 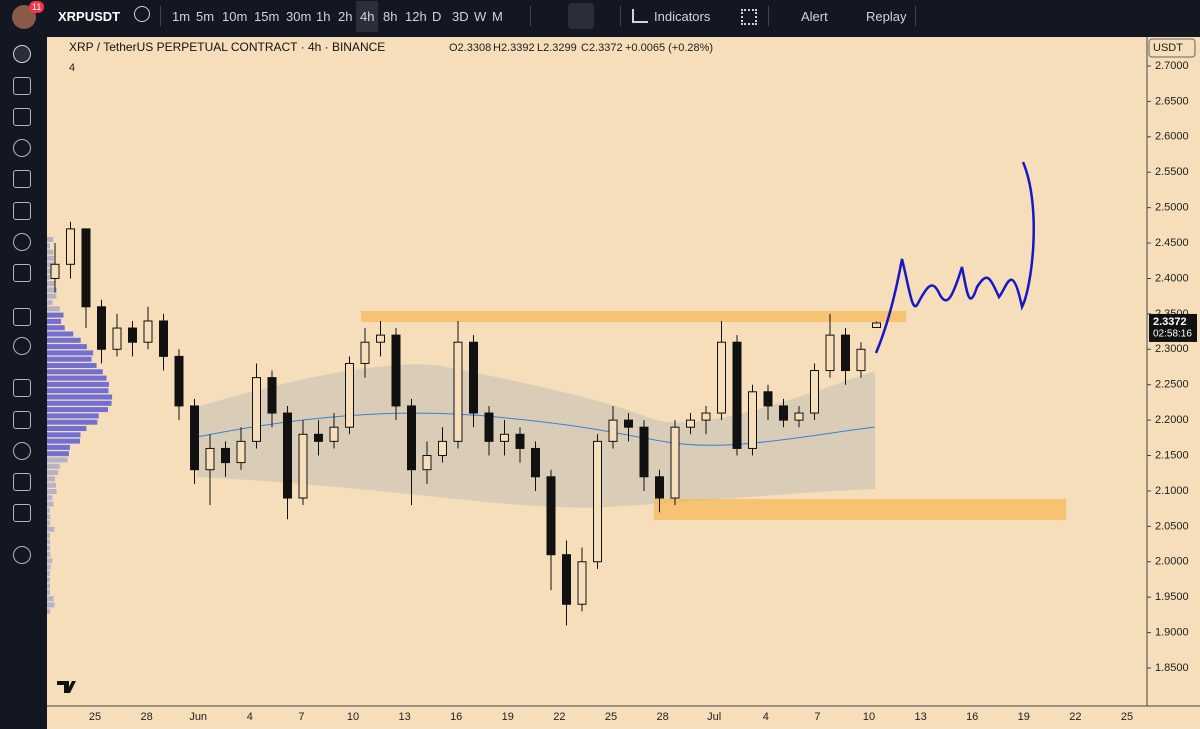 What do you see at coordinates (1168, 48) in the screenshot?
I see `currency: USDT` at bounding box center [1168, 48].